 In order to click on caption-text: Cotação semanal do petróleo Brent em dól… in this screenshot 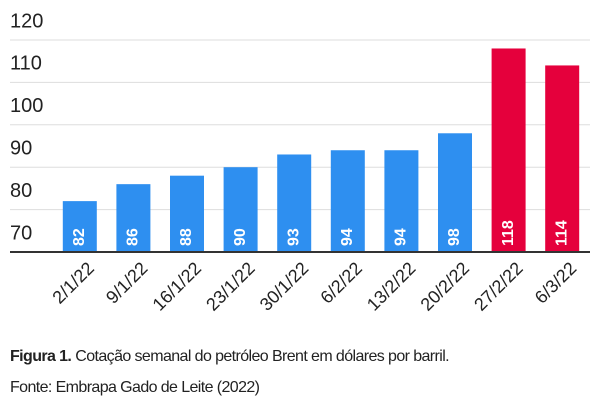, I will do `click(262, 356)`.